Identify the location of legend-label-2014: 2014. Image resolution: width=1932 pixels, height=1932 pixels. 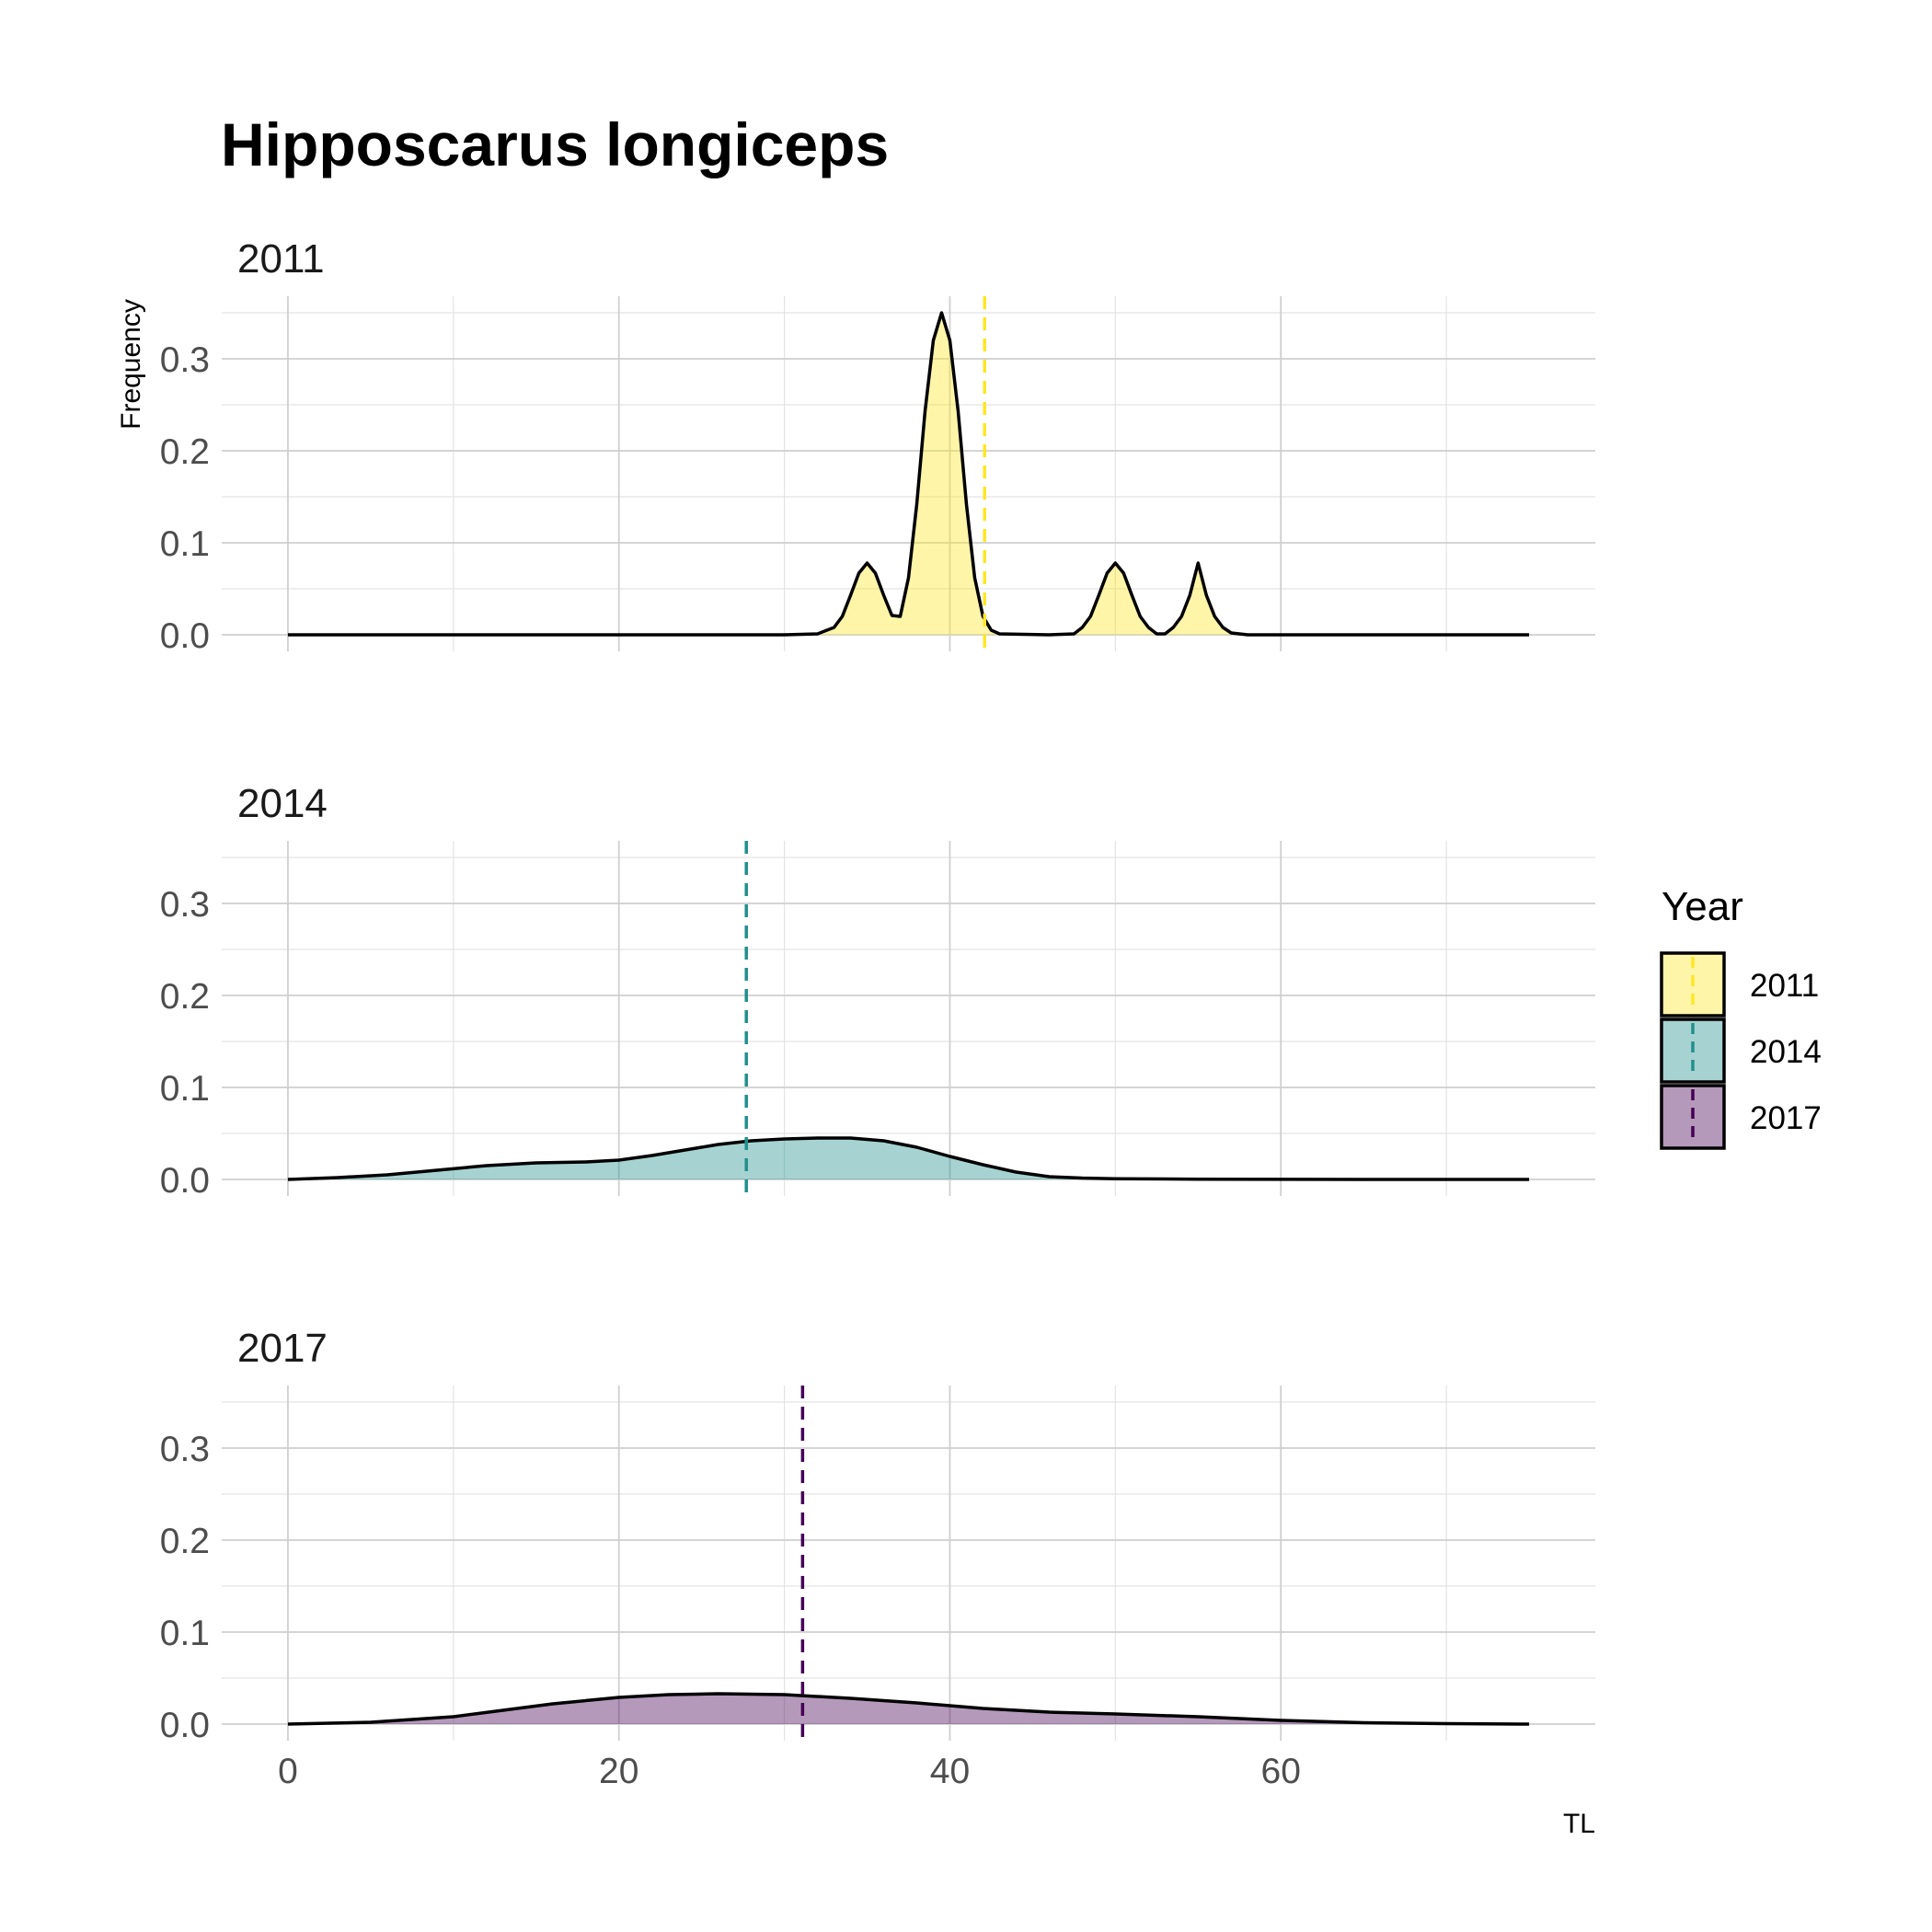
(1786, 1052).